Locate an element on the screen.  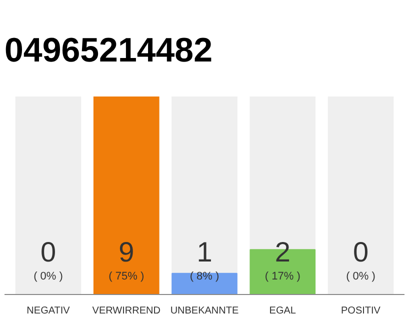
data-label: ( 75% ) is located at coordinates (126, 276).